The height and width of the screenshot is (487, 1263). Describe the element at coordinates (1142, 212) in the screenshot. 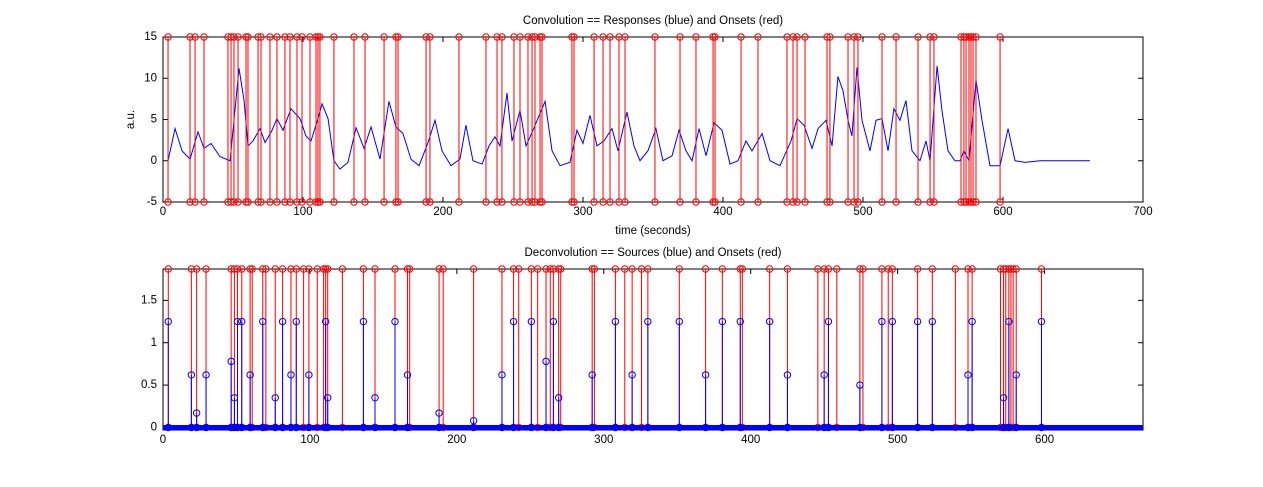

I see `x-tick-label: 700` at that location.